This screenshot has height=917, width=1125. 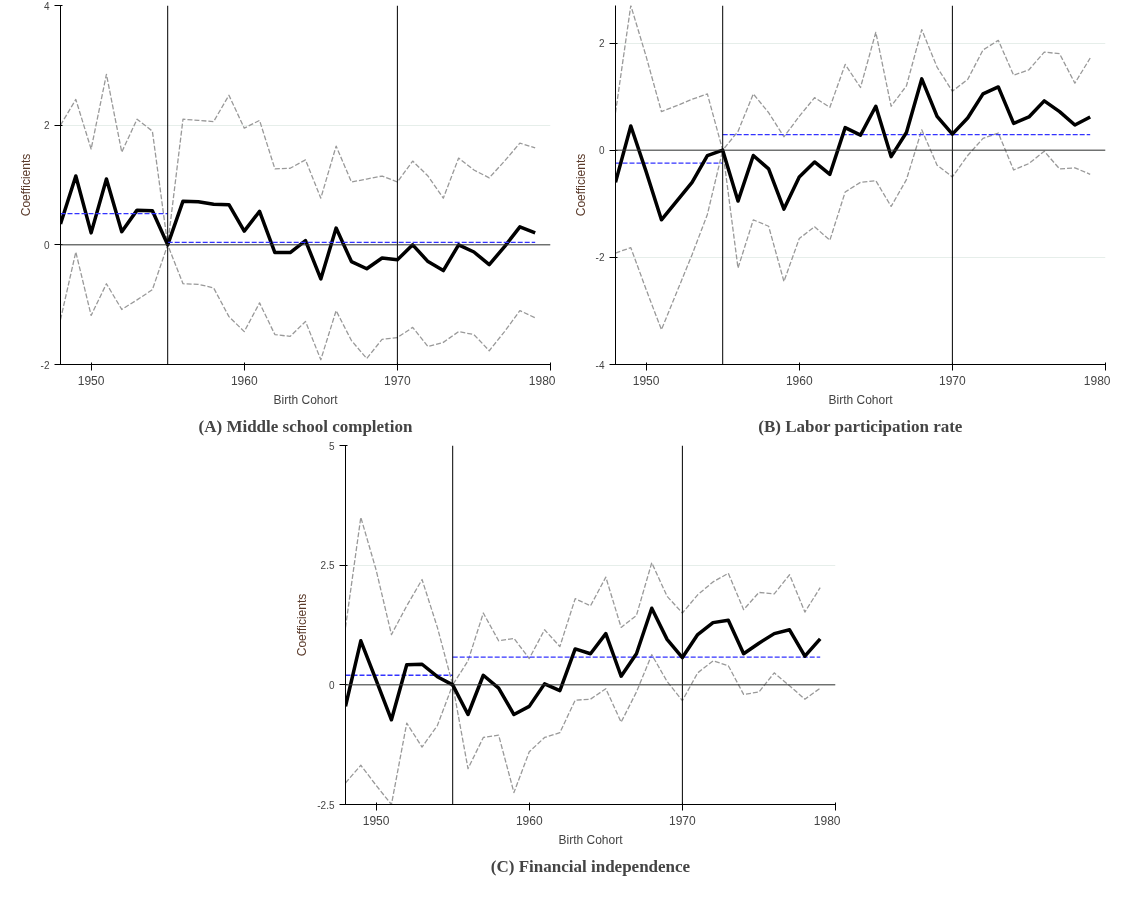 What do you see at coordinates (860, 426) in the screenshot?
I see `text: (B) Labor participation rate` at bounding box center [860, 426].